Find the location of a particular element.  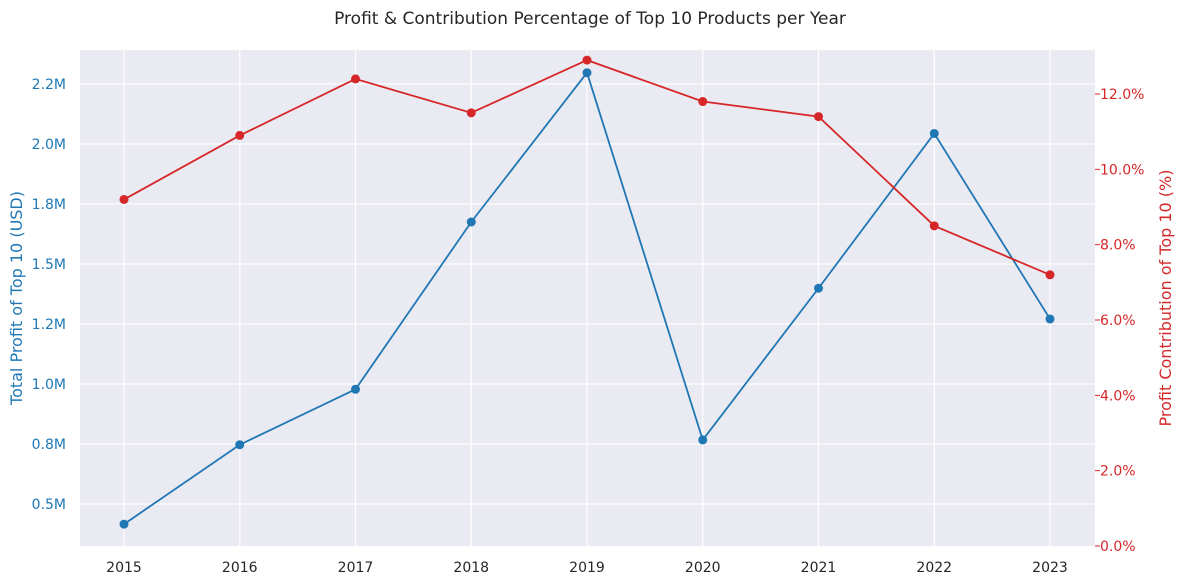

left-y-tick-label: 1.8M is located at coordinates (49, 205).